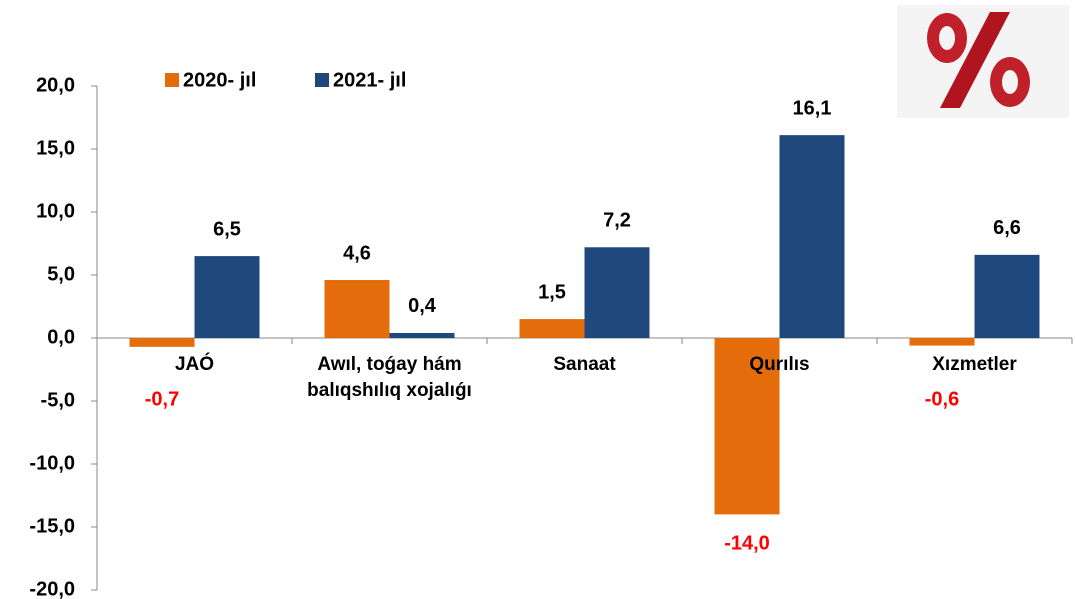  Describe the element at coordinates (61, 337) in the screenshot. I see `y-tick-label: 0,0` at that location.